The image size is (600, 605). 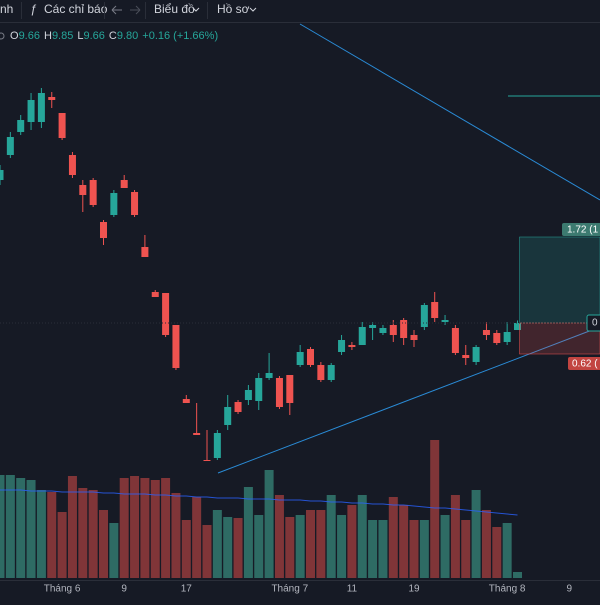 What do you see at coordinates (127, 36) in the screenshot?
I see `legend-c: 9.80` at bounding box center [127, 36].